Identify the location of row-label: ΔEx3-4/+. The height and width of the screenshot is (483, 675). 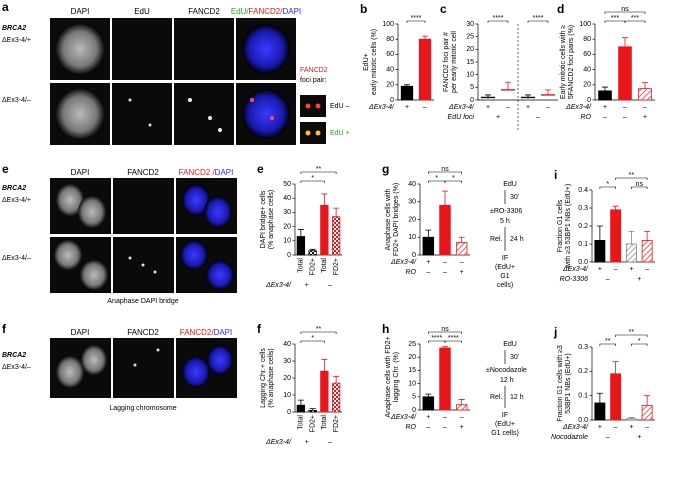
(16, 40).